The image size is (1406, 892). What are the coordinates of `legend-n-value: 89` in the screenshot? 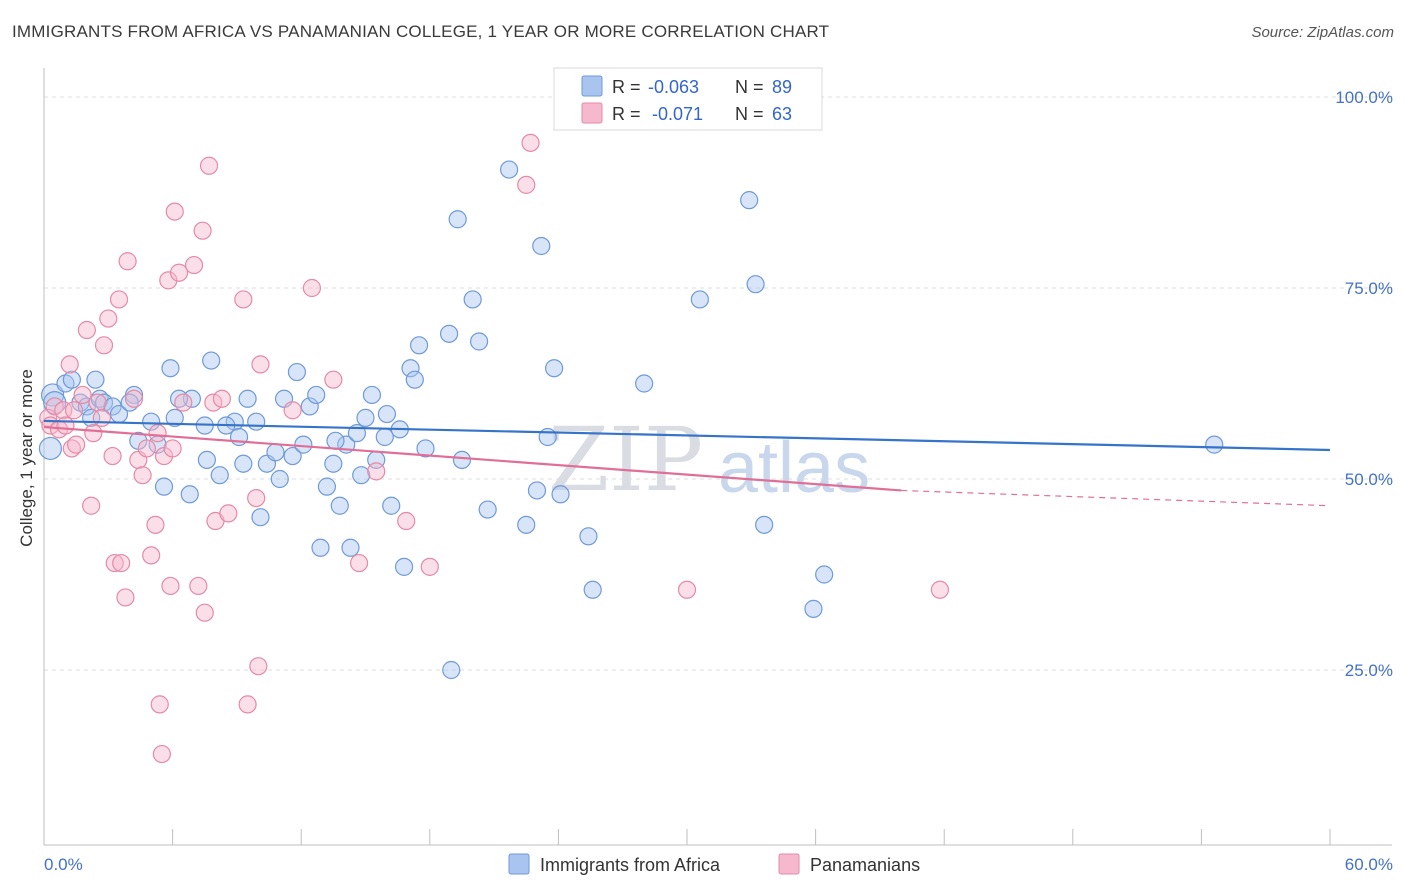 It's located at (782, 87).